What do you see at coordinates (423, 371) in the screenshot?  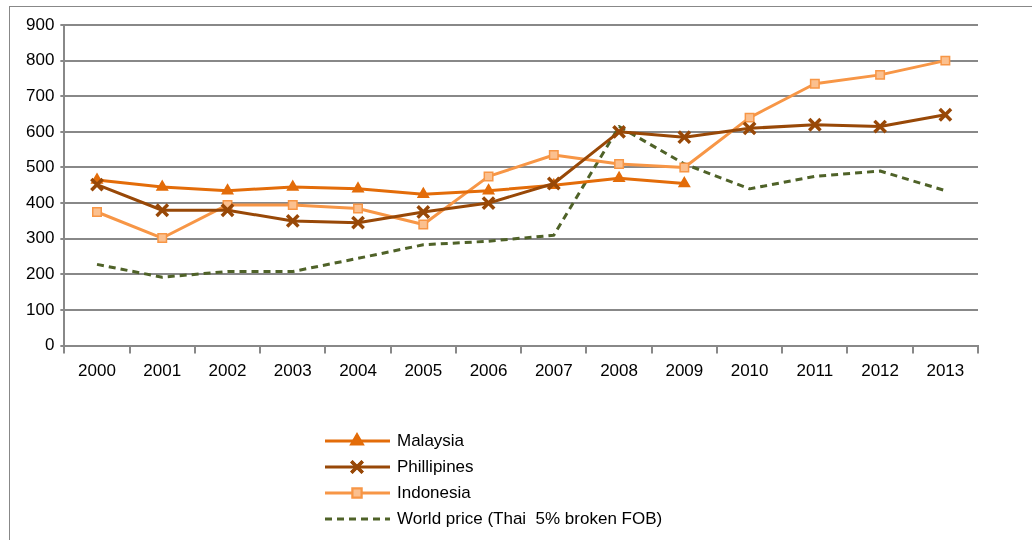 I see `x-tick-label: 2005` at bounding box center [423, 371].